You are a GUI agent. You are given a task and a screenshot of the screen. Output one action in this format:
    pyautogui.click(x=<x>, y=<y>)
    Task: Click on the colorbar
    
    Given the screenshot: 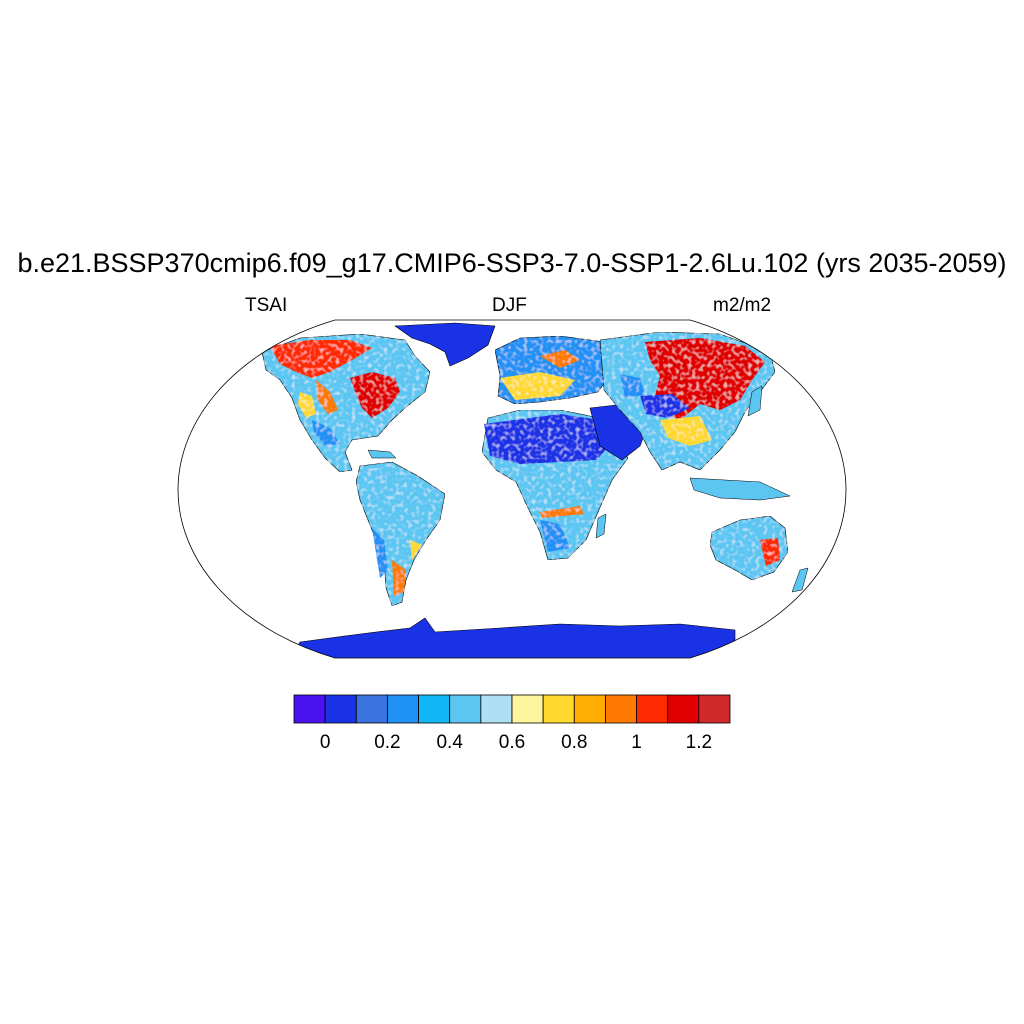 What is the action you would take?
    pyautogui.click(x=512, y=709)
    